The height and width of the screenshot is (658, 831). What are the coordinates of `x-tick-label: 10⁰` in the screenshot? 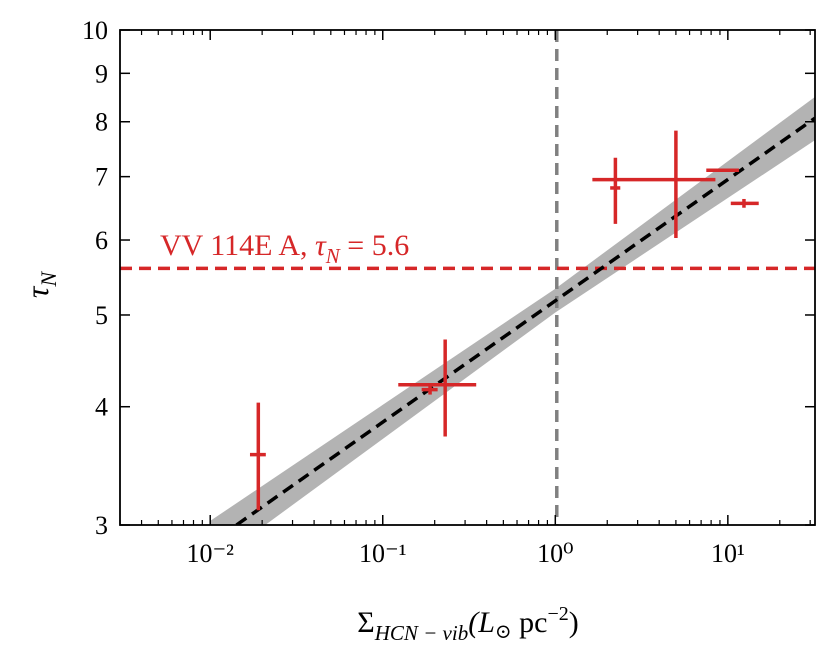 It's located at (555, 553).